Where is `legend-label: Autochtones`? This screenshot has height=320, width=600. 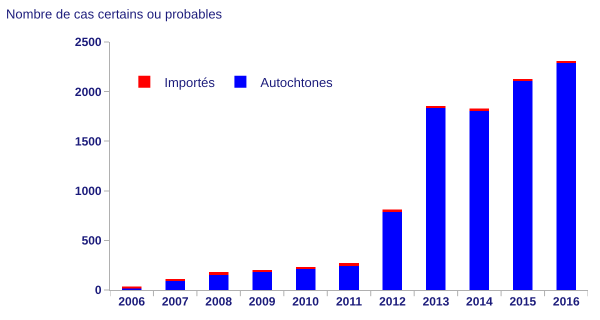 legend-label: Autochtones is located at coordinates (297, 82).